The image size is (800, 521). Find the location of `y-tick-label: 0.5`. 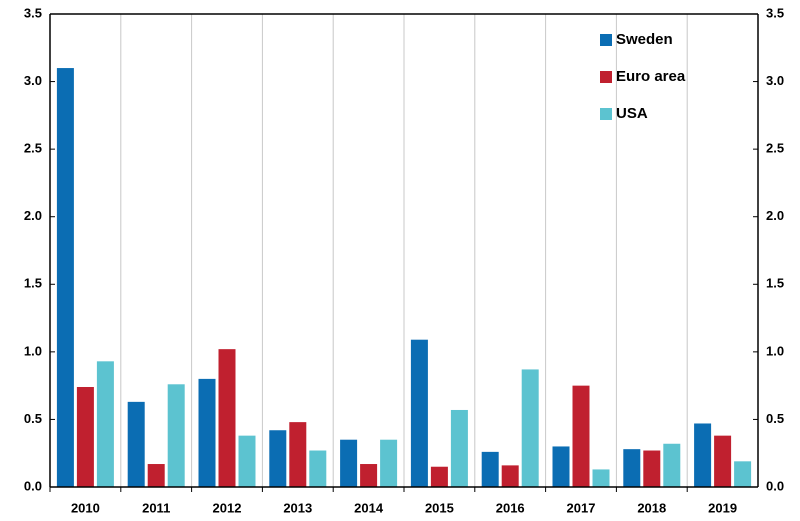

y-tick-label: 0.5 is located at coordinates (33, 418).